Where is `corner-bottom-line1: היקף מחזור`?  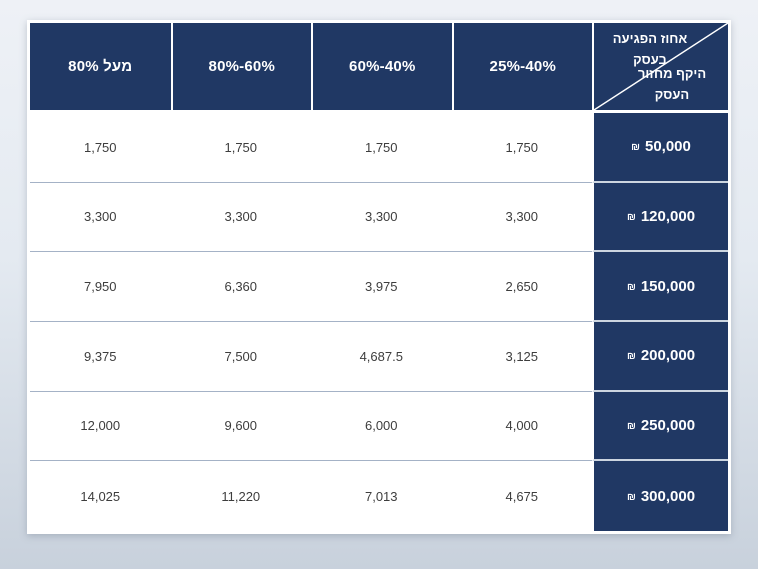
corner-bottom-line1: היקף מחזור is located at coordinates (672, 74).